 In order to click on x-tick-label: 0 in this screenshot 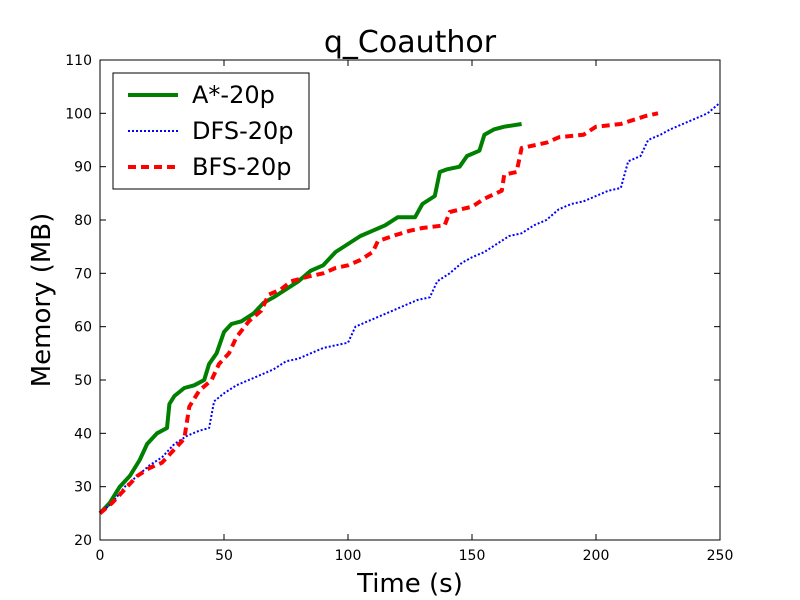, I will do `click(100, 556)`.